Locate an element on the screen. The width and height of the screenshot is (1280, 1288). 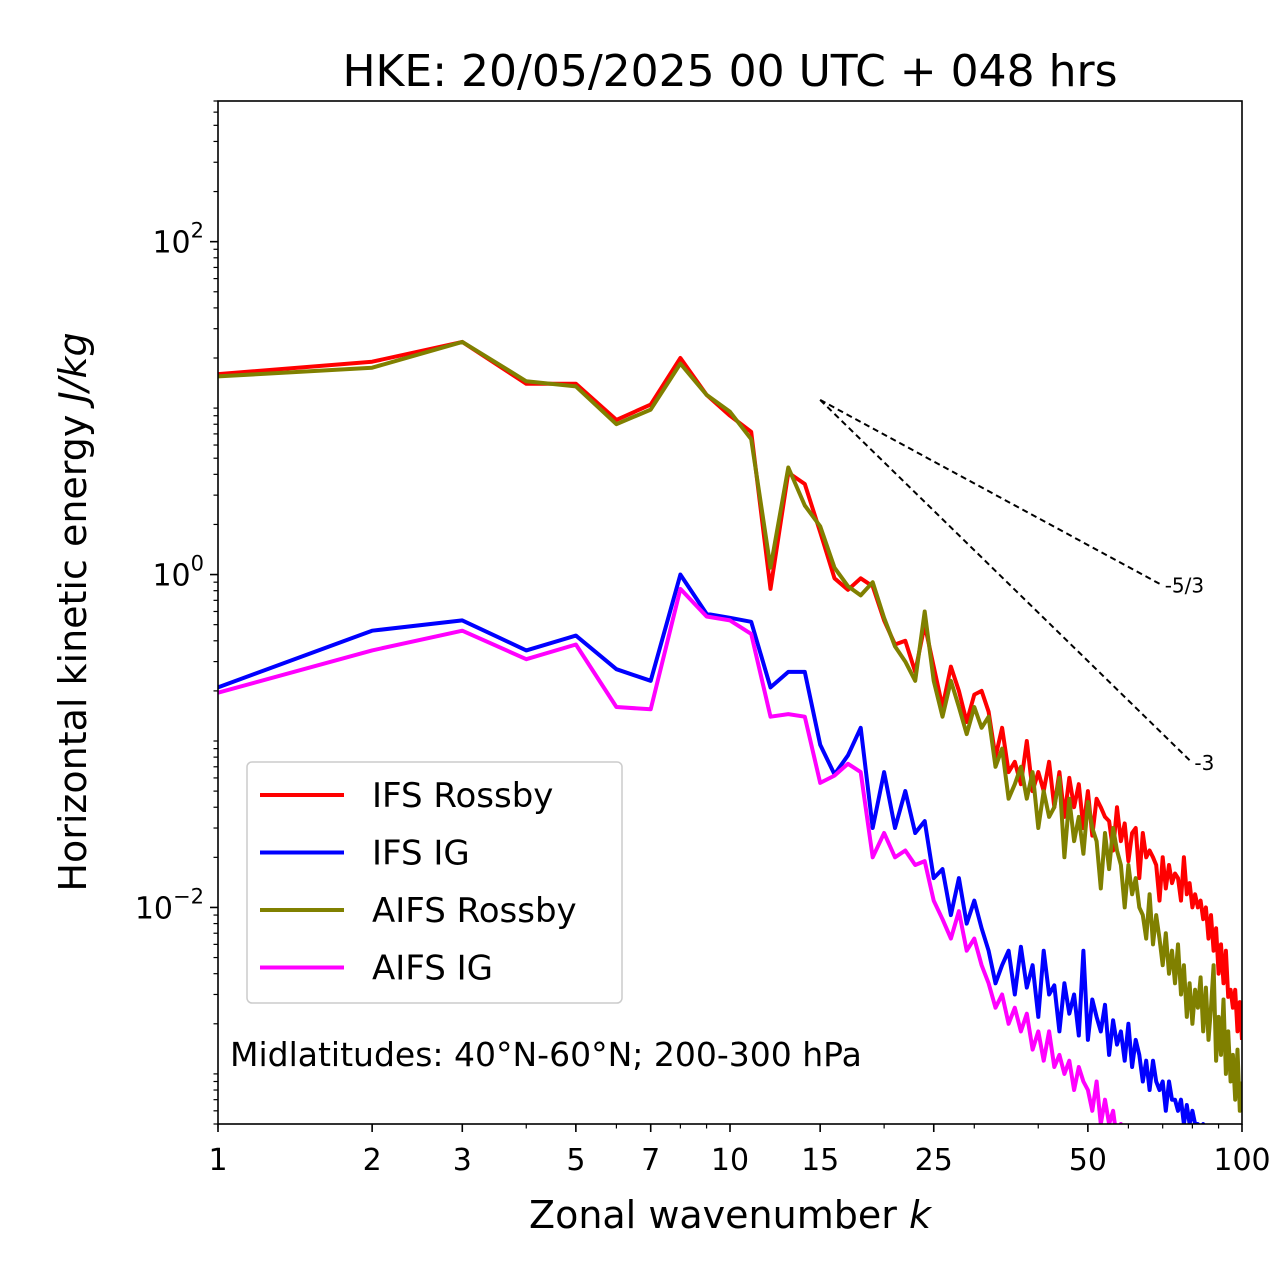
x-axis-label-text: Zonal wavenumber is located at coordinates (719, 1215).